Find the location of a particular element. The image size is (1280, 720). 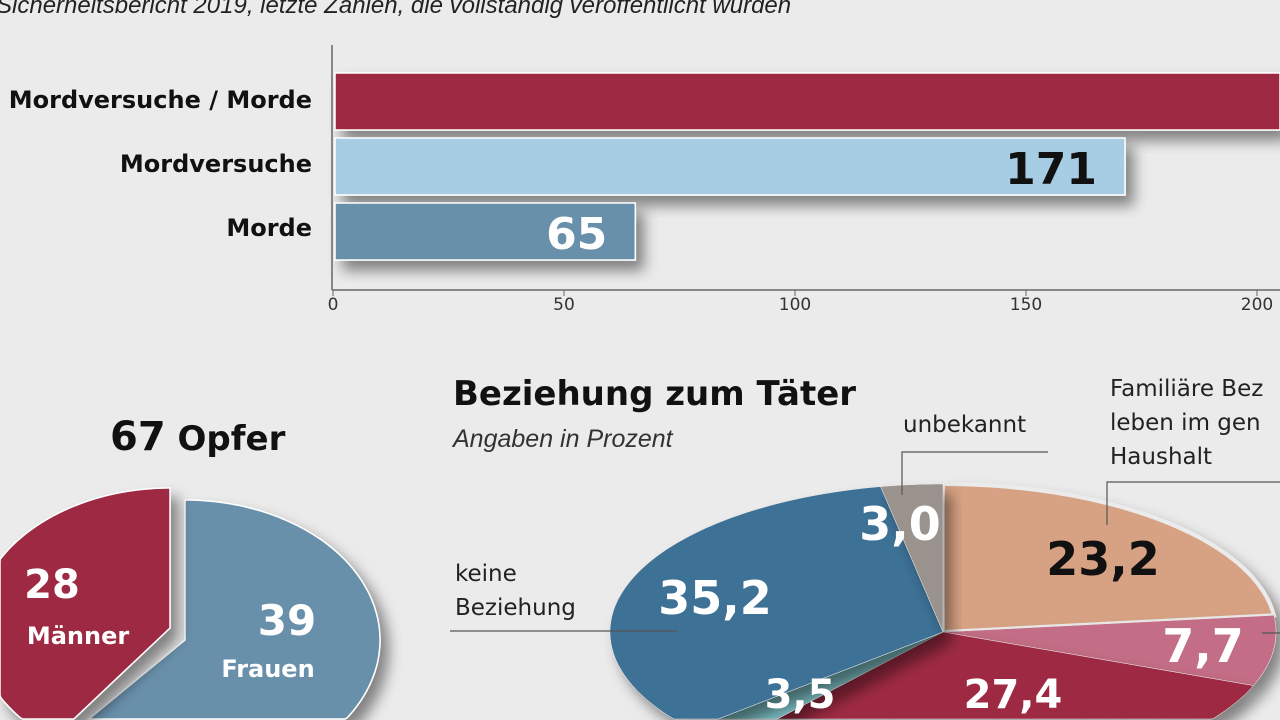

pie2-value-label-0: 23,2 is located at coordinates (1103, 559).